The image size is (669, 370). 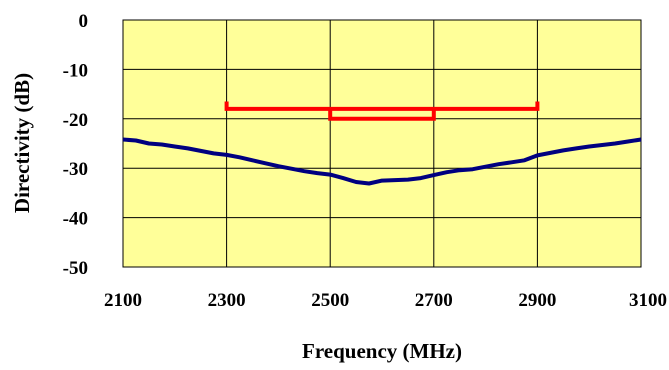 I want to click on y-axis-label: Directivity (dB), so click(x=22, y=143).